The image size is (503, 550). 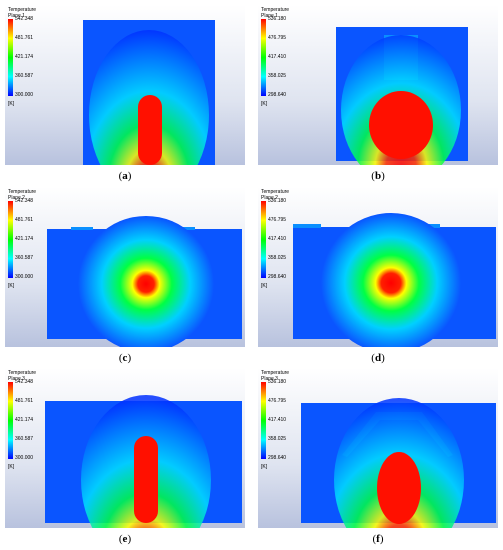 What do you see at coordinates (402, 96) in the screenshot?
I see `temperature-field-b` at bounding box center [402, 96].